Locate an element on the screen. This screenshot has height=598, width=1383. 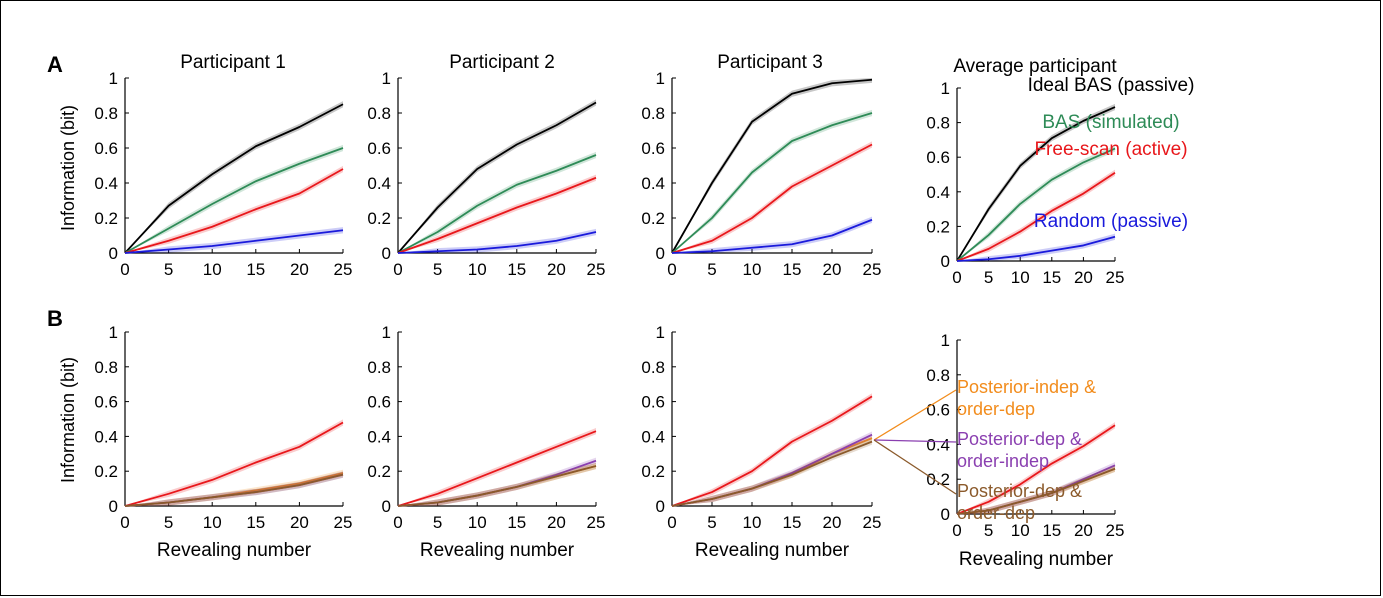
legend-a-label: Random (passive) is located at coordinates (1111, 221).